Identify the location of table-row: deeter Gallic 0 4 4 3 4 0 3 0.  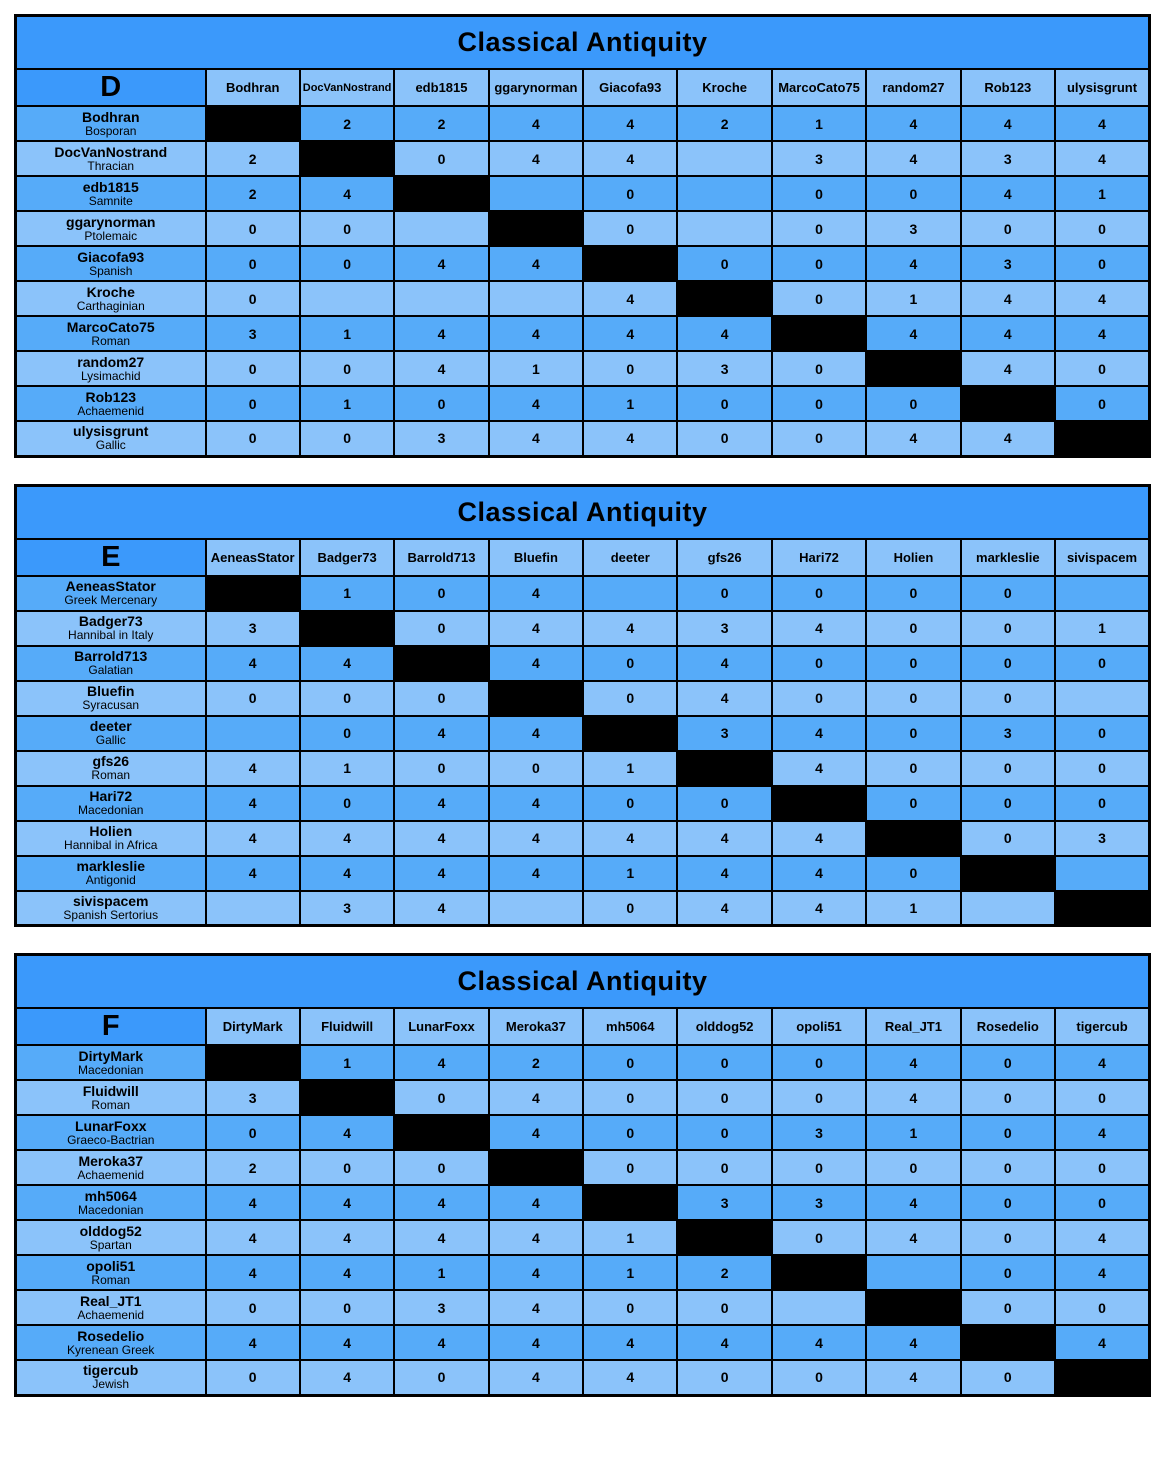
(582, 733).